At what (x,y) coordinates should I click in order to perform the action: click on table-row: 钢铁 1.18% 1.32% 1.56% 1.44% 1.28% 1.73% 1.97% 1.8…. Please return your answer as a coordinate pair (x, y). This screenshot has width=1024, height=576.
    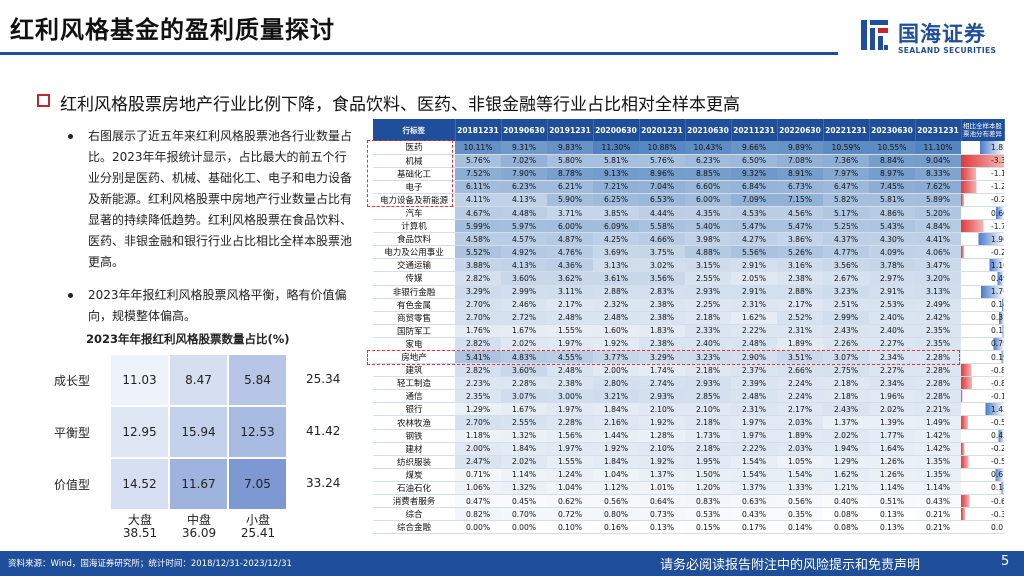
    Looking at the image, I should click on (688, 436).